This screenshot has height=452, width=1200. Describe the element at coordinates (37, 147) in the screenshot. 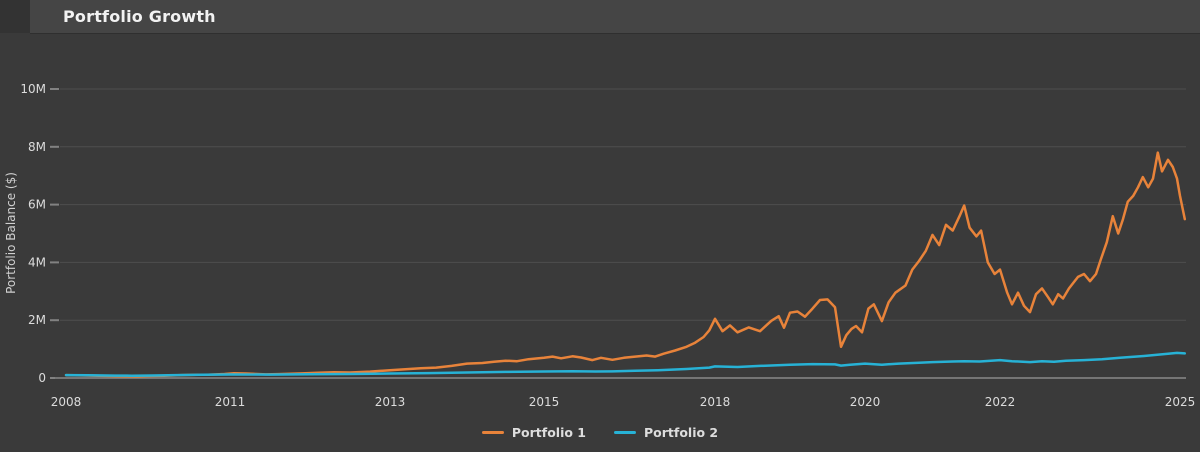

I see `y-axis-label: 8M` at that location.